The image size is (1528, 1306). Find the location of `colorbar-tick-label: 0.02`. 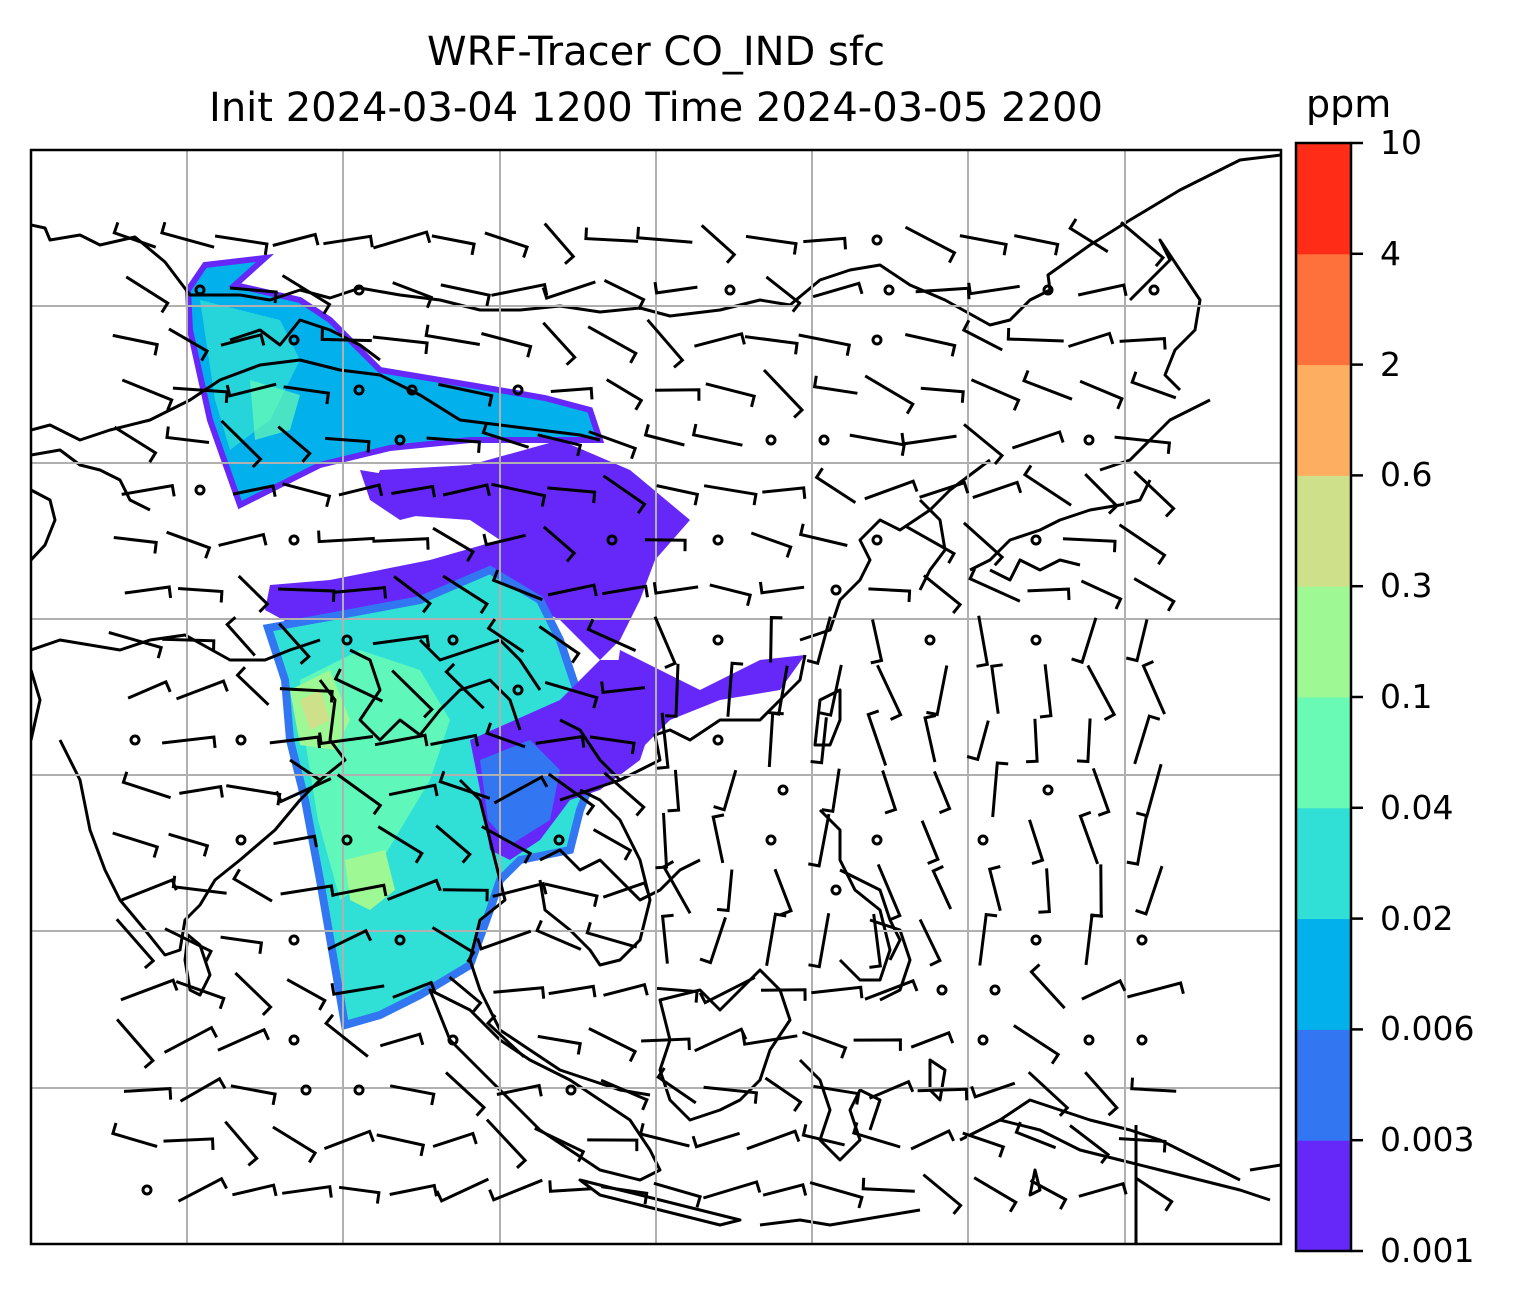

colorbar-tick-label: 0.02 is located at coordinates (1417, 918).